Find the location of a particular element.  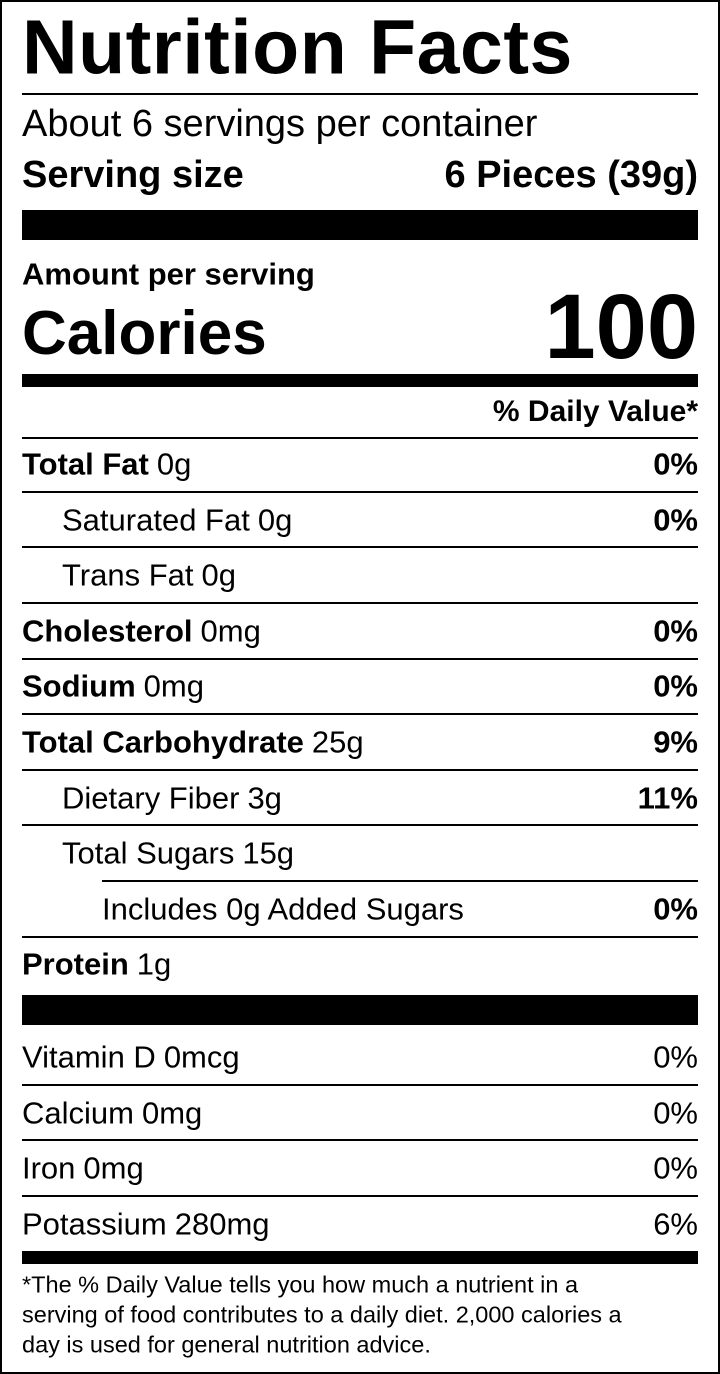

nutrient-name: Vitamin D is located at coordinates (89, 1057).